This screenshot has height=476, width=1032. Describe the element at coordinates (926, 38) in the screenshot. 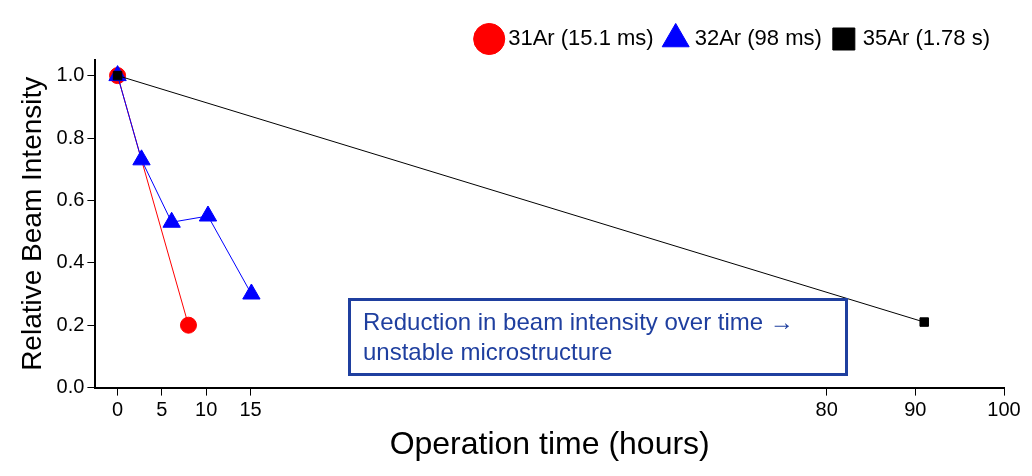

I see `legend-label: 35Ar (1.78 s)` at that location.